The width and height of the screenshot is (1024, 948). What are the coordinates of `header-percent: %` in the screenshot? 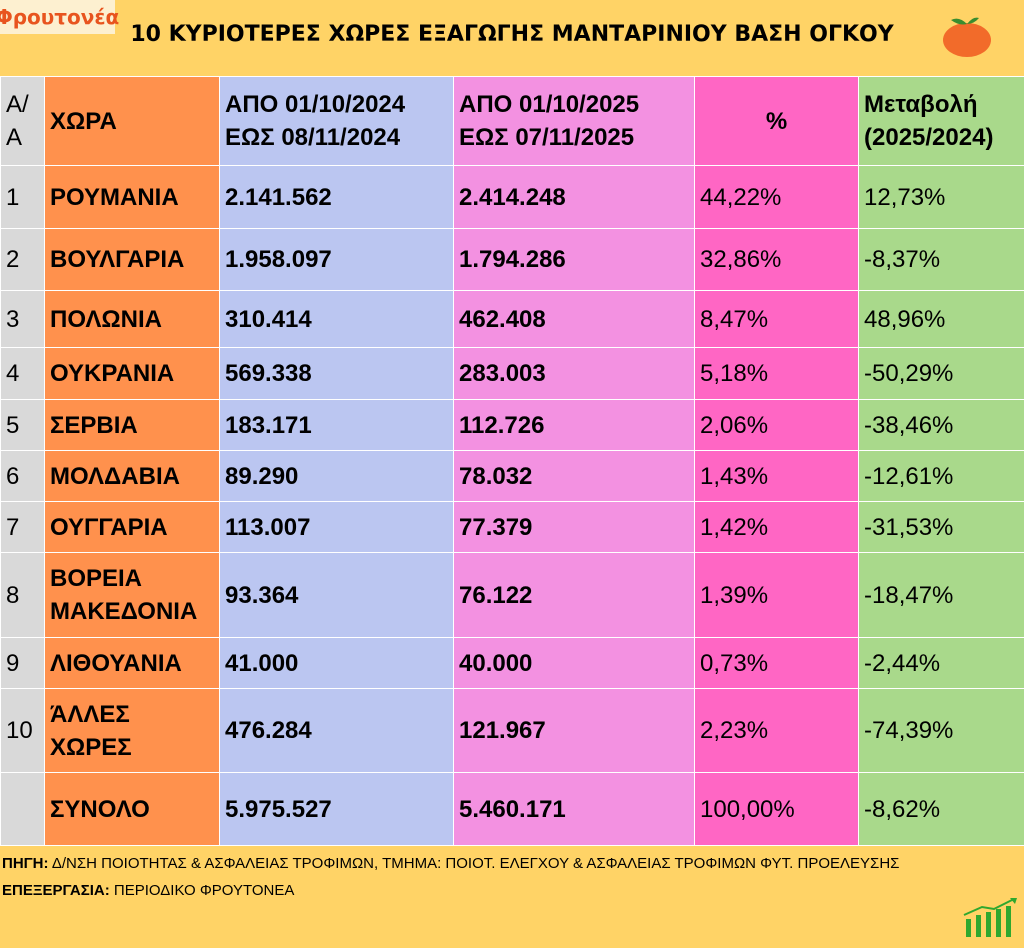 It's located at (776, 121).